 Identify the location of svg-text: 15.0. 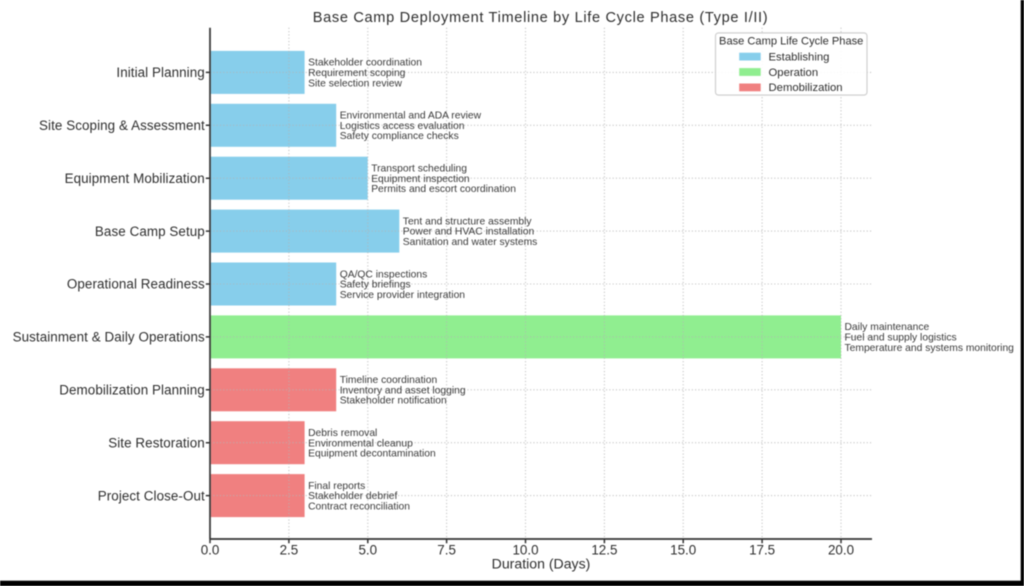
(683, 549).